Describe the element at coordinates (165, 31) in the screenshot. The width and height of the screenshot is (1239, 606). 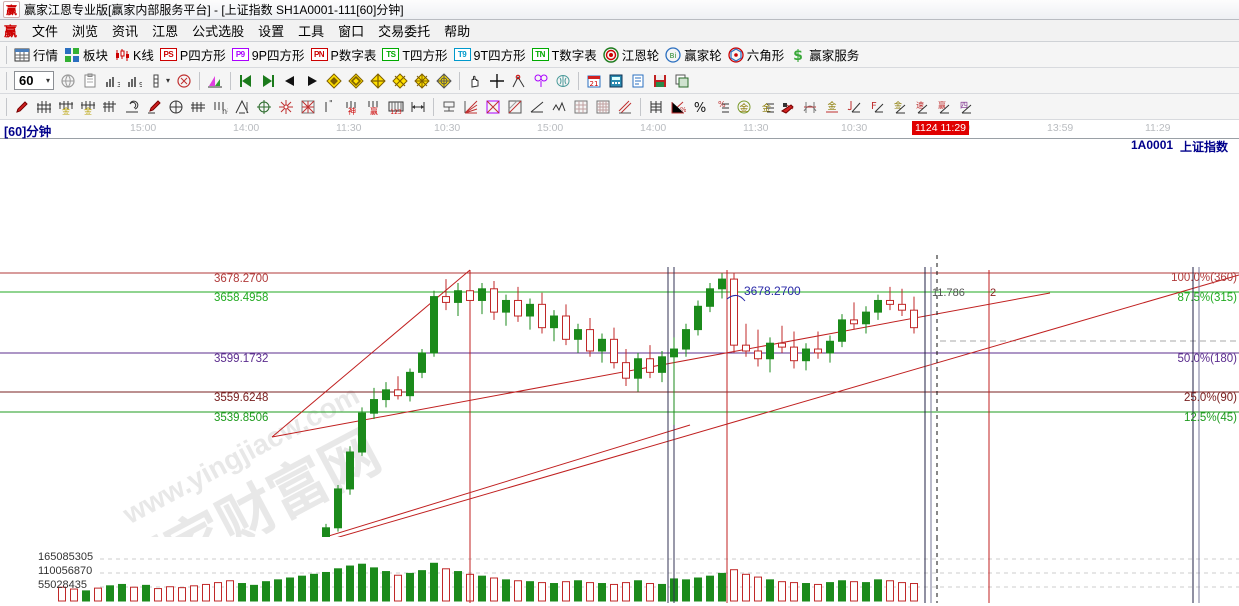
I see `menu-item-gann: 江恩` at that location.